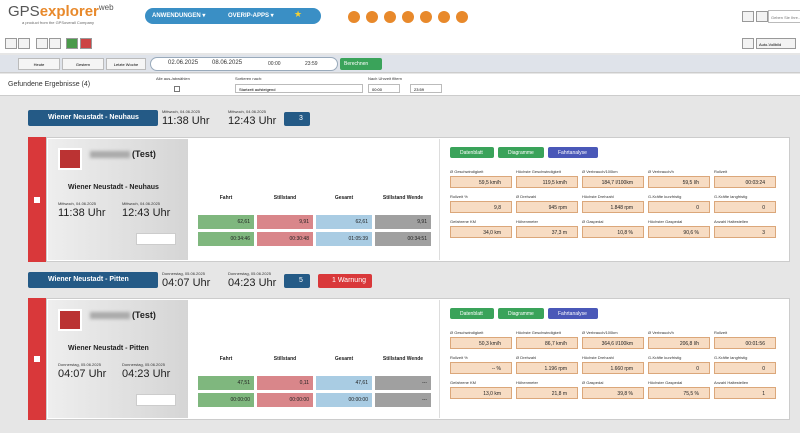 This screenshot has height=433, width=800. I want to click on stat-value: 206,8 l/h, so click(679, 343).